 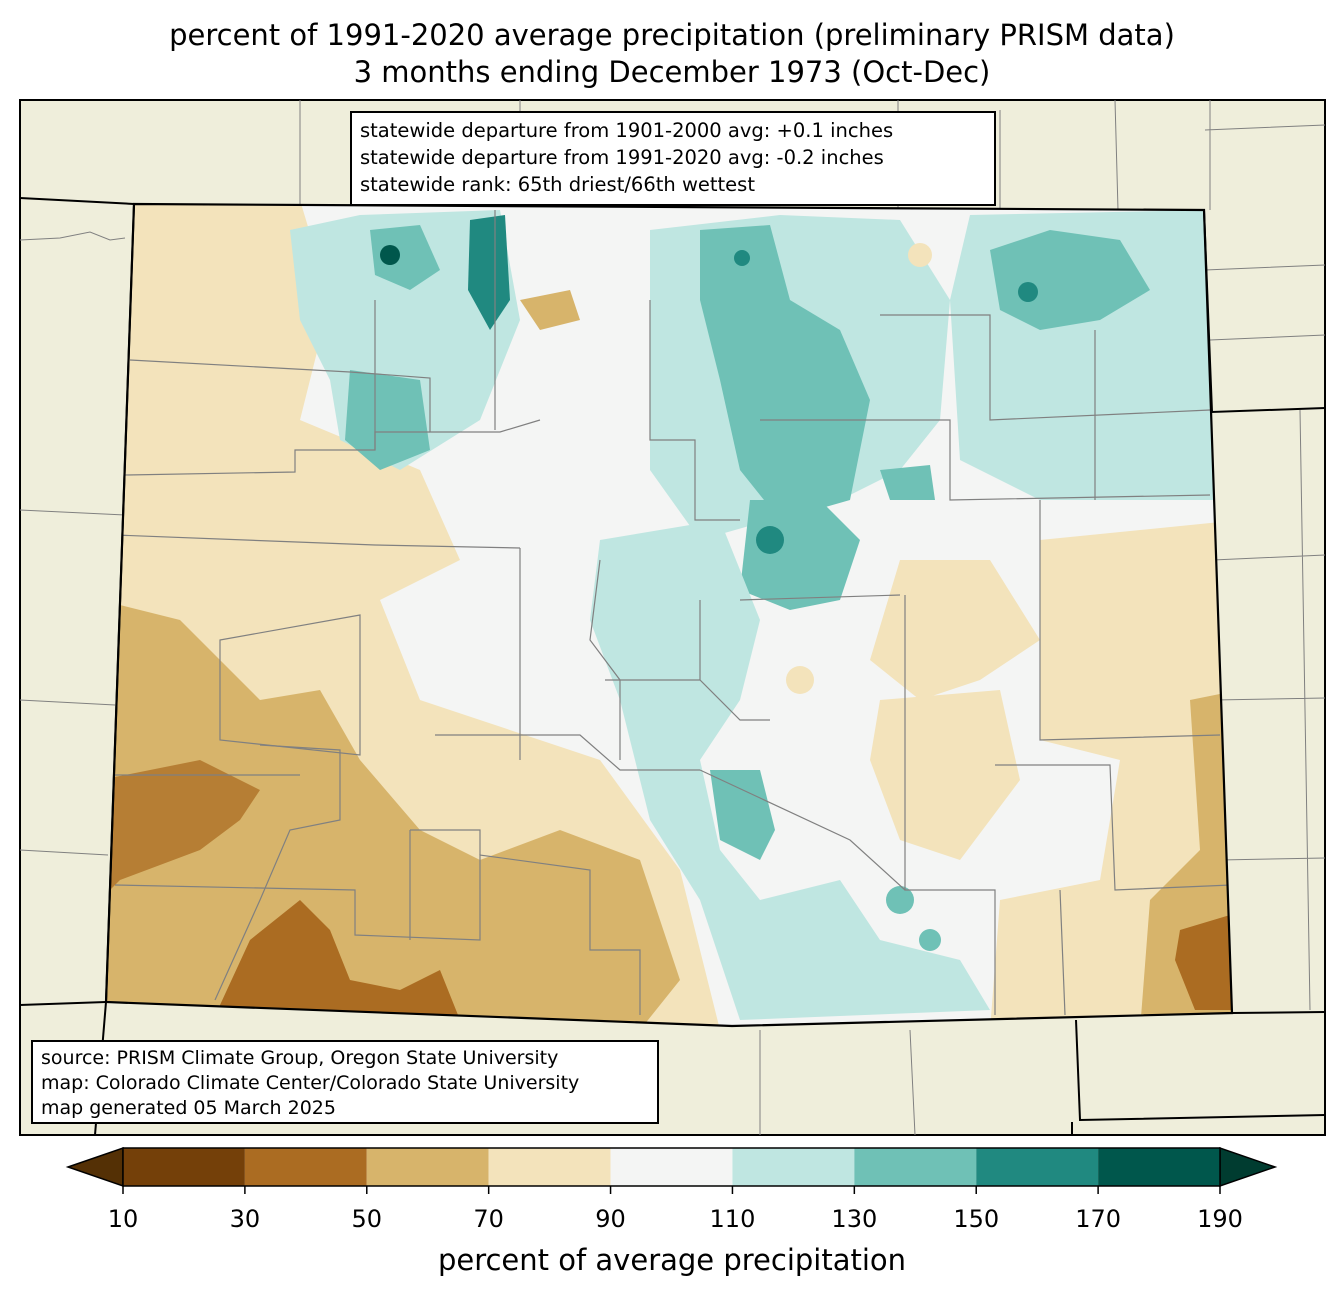 I want to click on map-subtitle: 3 months ending December 1973 (Oct-Dec), so click(x=672, y=72).